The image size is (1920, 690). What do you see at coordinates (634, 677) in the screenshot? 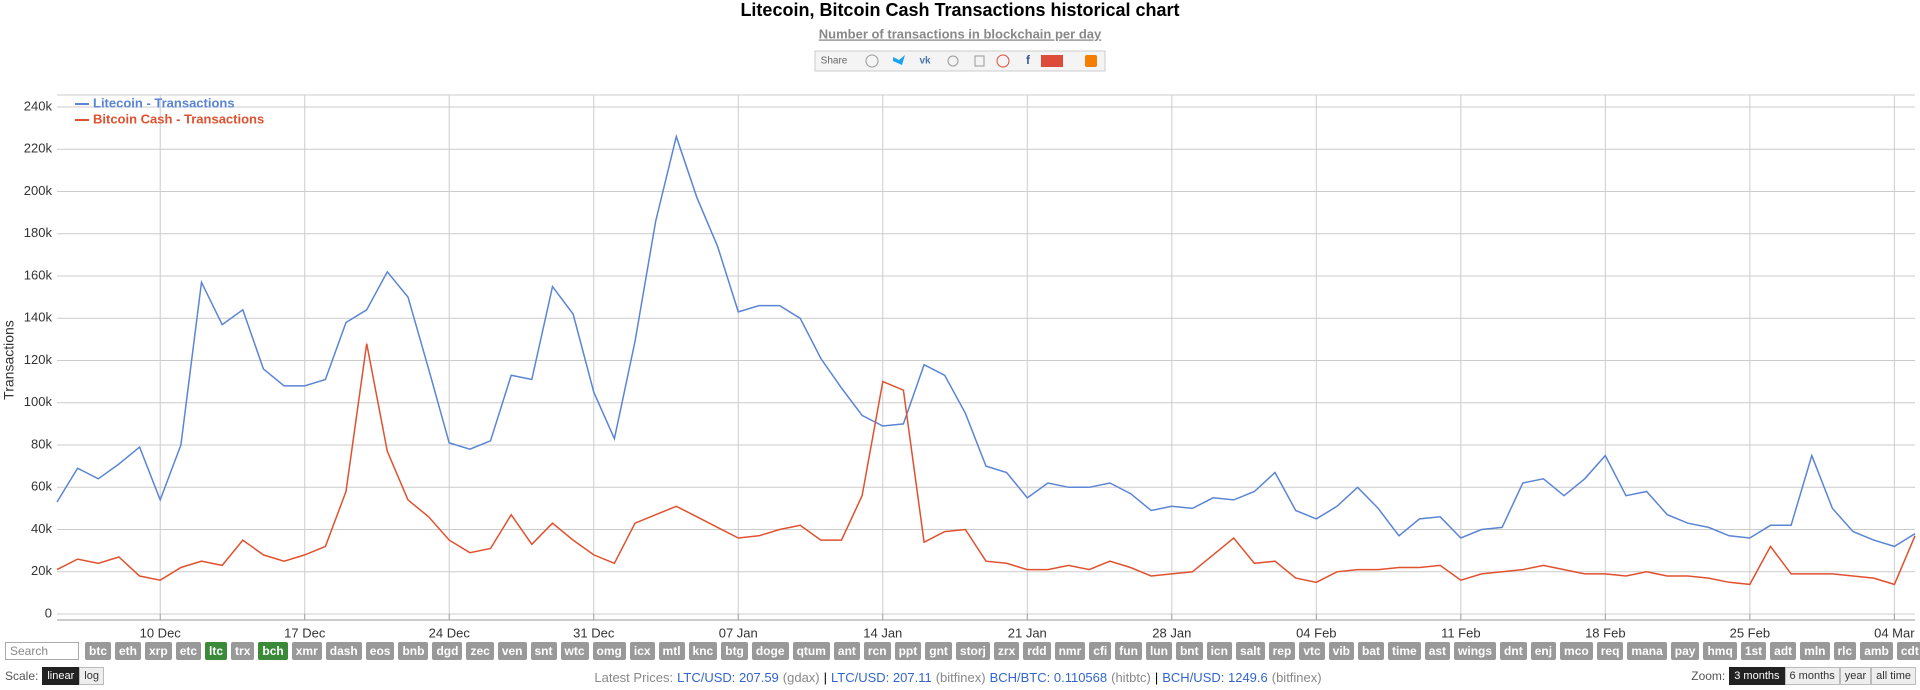
I see `prices-label: Latest Prices:` at bounding box center [634, 677].